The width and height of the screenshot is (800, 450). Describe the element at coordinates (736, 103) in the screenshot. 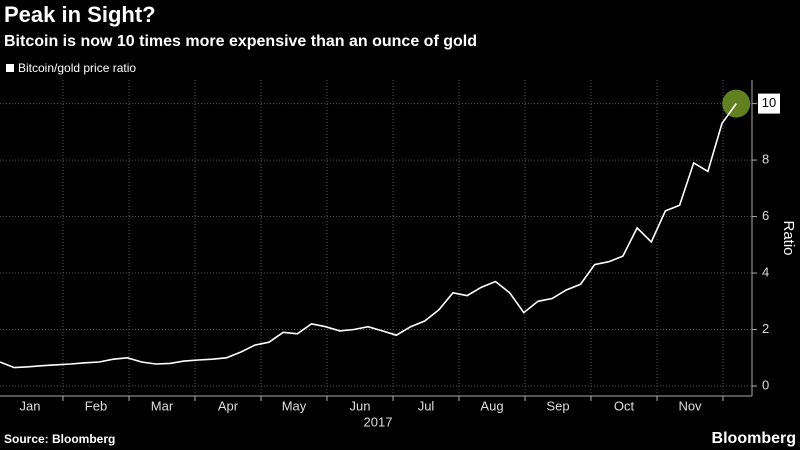

I see `highlight-marker` at that location.